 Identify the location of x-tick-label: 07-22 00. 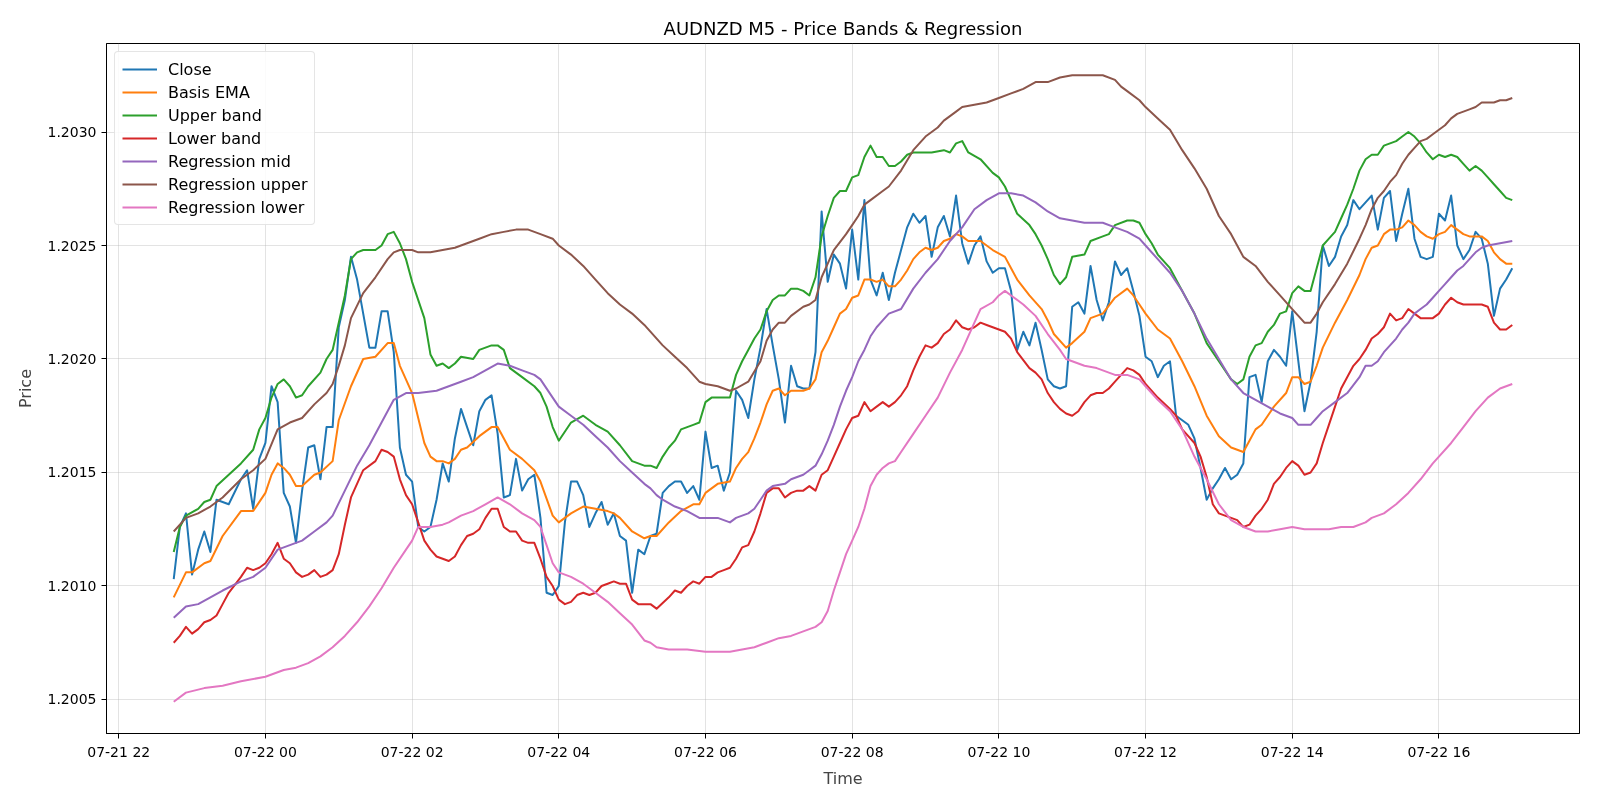
(265, 751).